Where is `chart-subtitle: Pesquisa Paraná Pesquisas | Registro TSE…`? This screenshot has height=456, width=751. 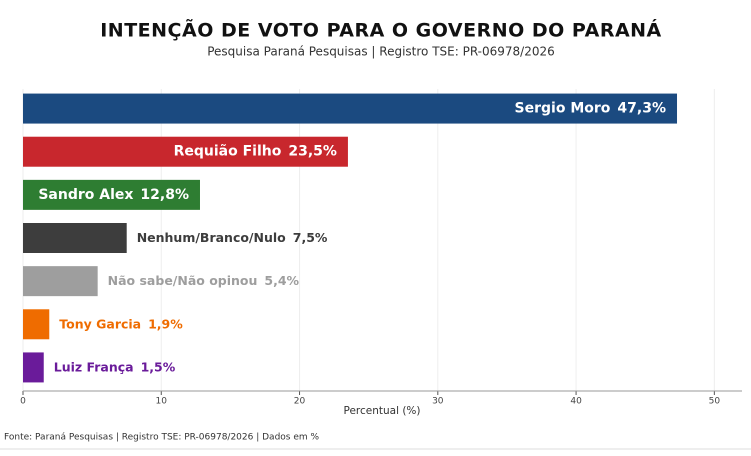
chart-subtitle: Pesquisa Paraná Pesquisas | Registro TSE… is located at coordinates (381, 52).